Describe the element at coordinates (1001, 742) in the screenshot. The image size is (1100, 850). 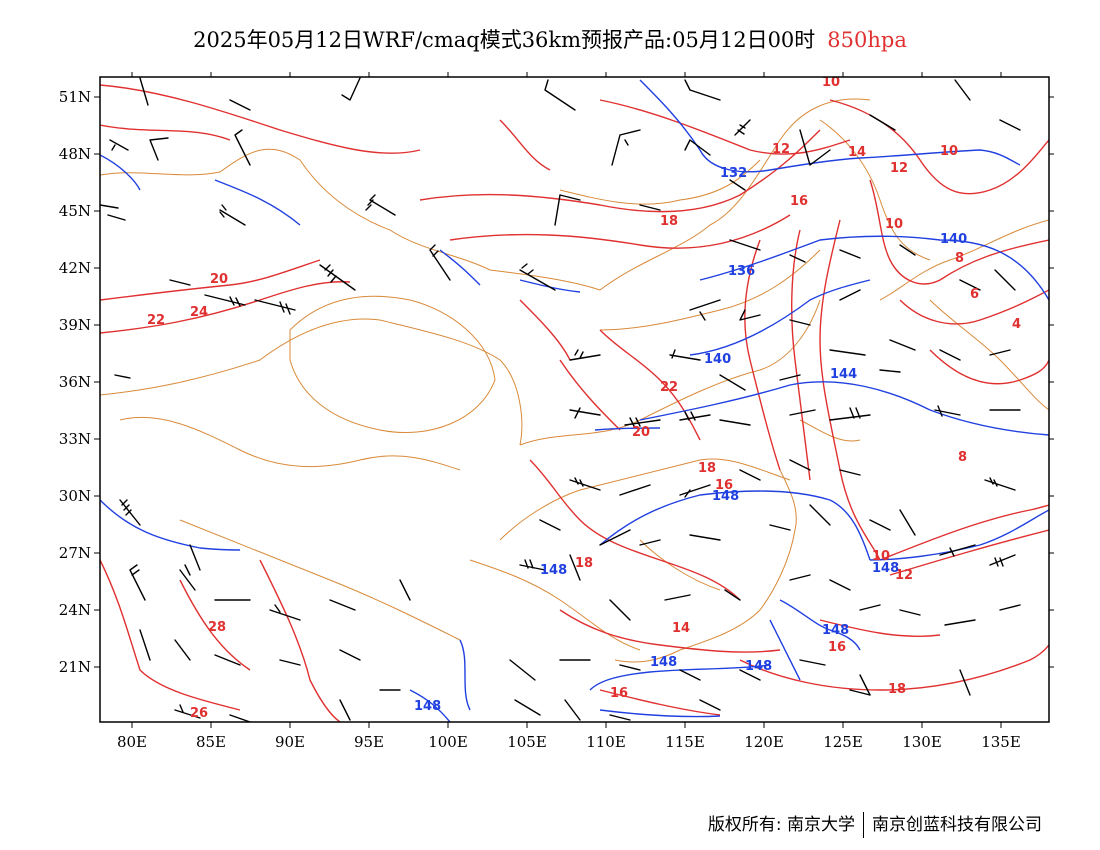
I see `lon-label: 135E` at that location.